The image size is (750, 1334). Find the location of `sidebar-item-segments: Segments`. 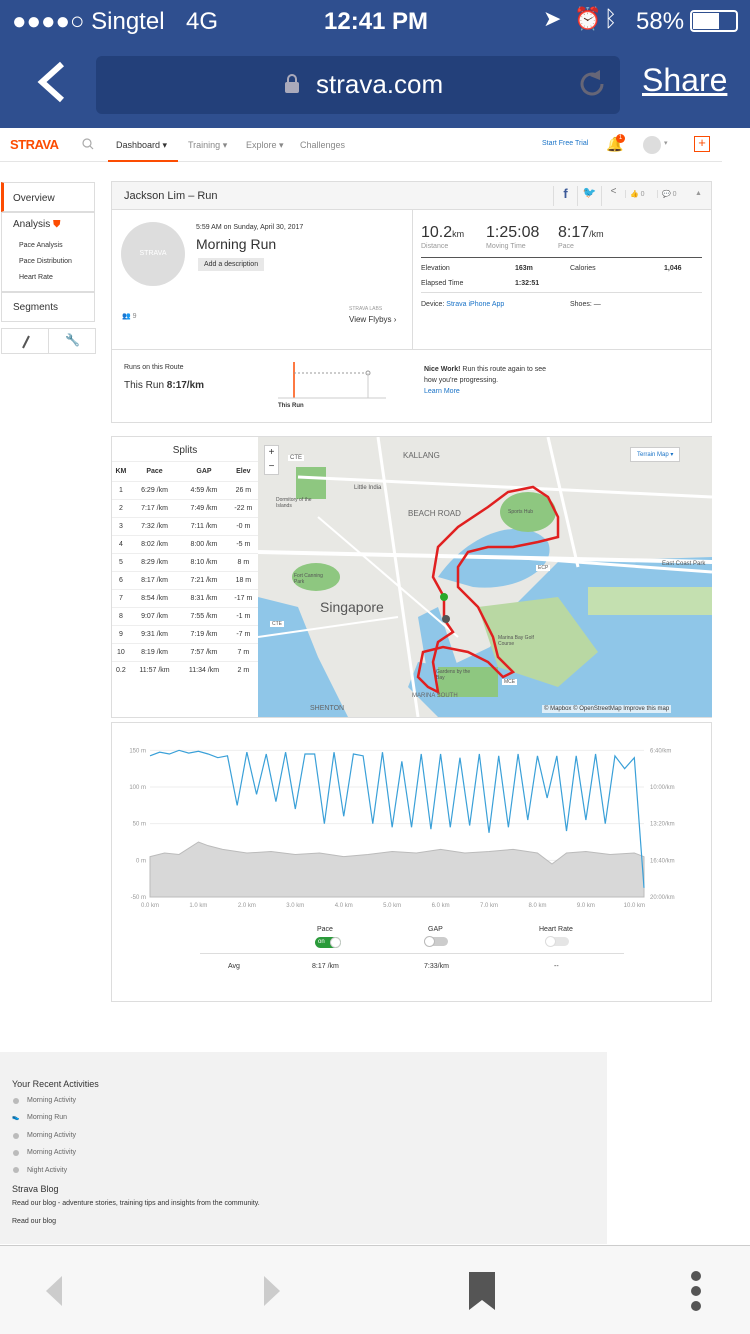

sidebar-item-segments: Segments is located at coordinates (48, 307).